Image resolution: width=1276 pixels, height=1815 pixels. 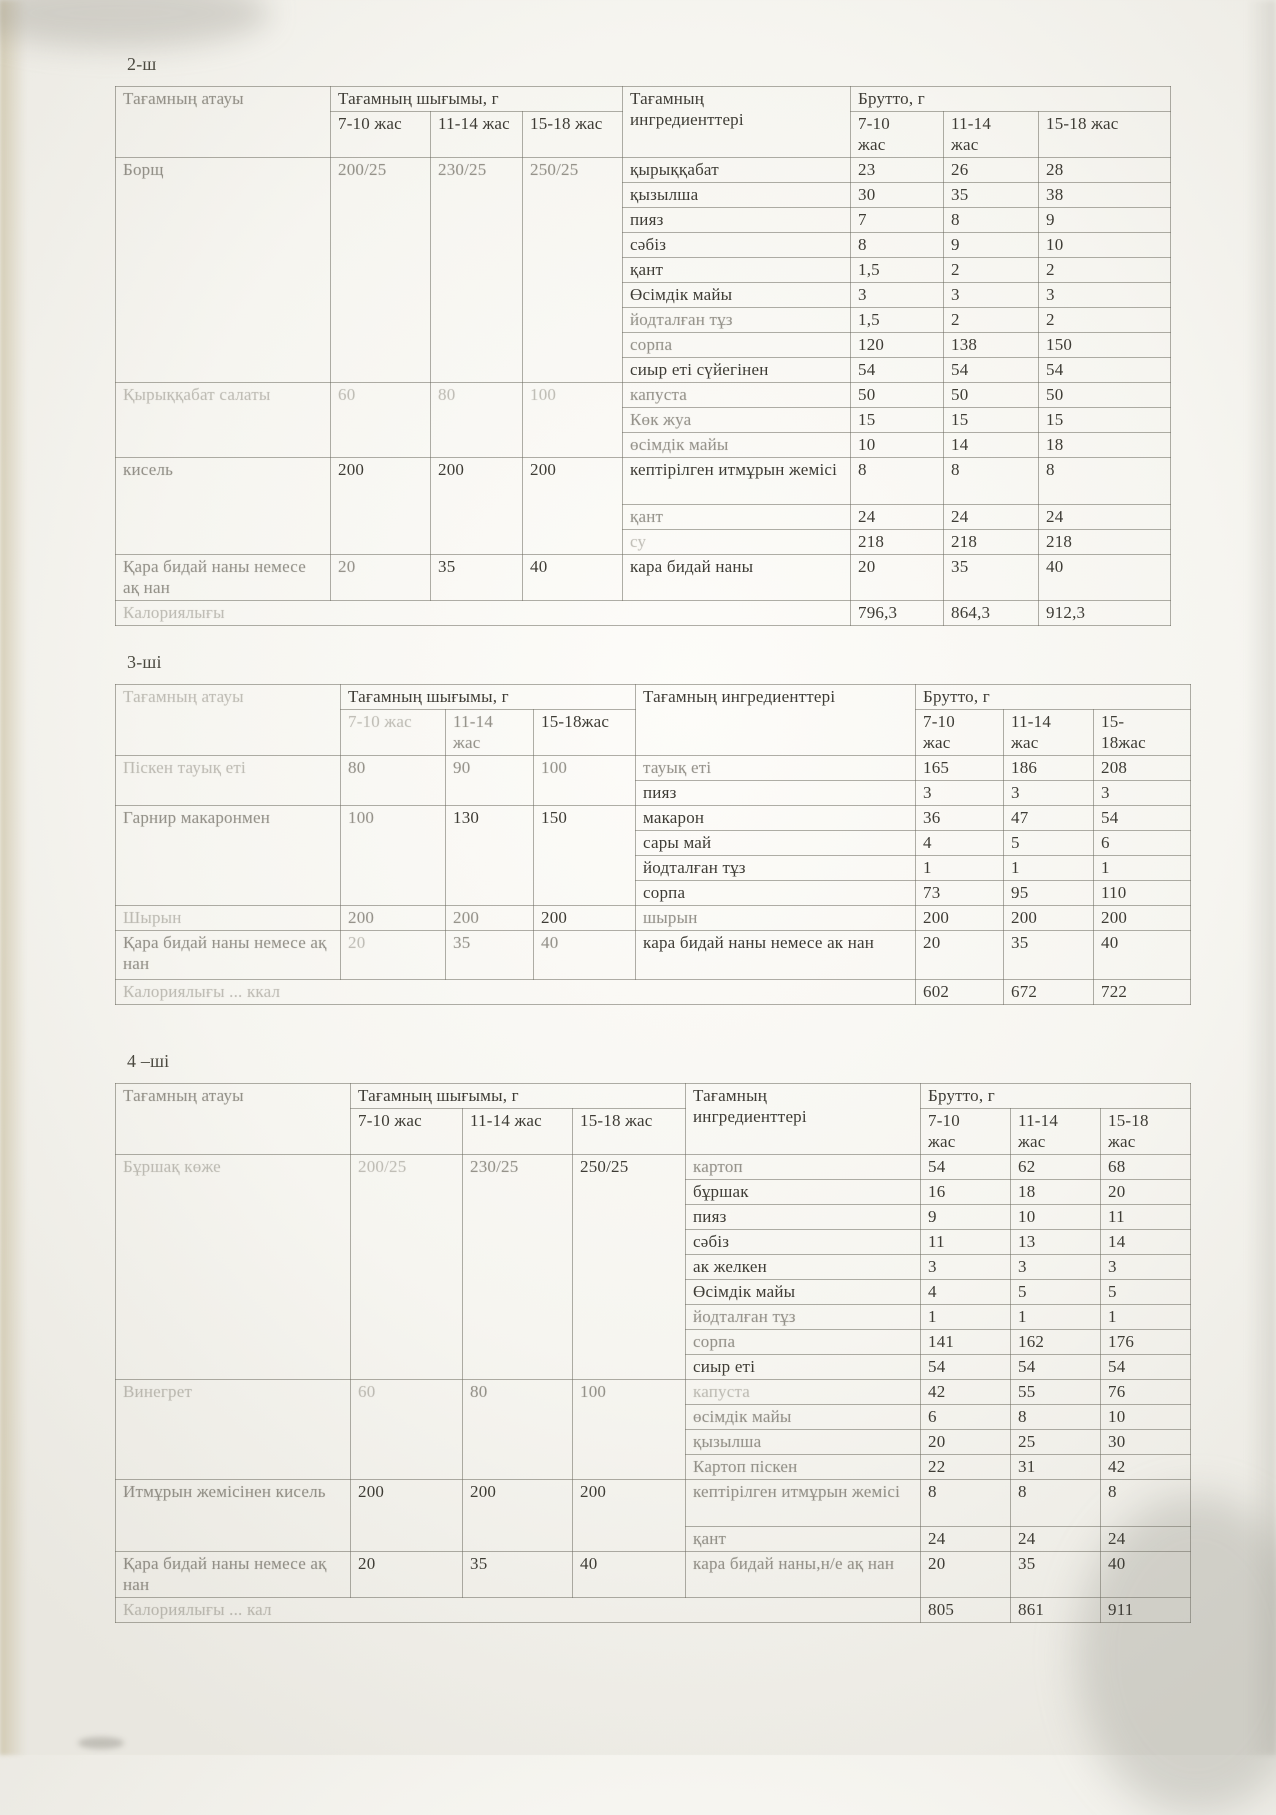 I want to click on header-age-col: 11-14 жас, so click(x=517, y=1131).